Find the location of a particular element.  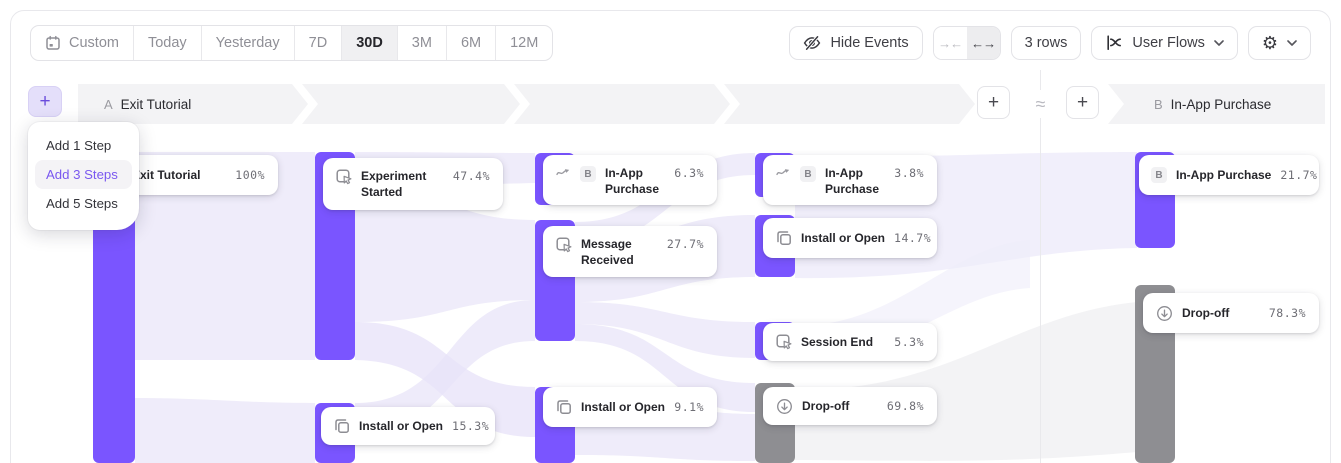

date-range-30d-selected: 30D is located at coordinates (370, 43).